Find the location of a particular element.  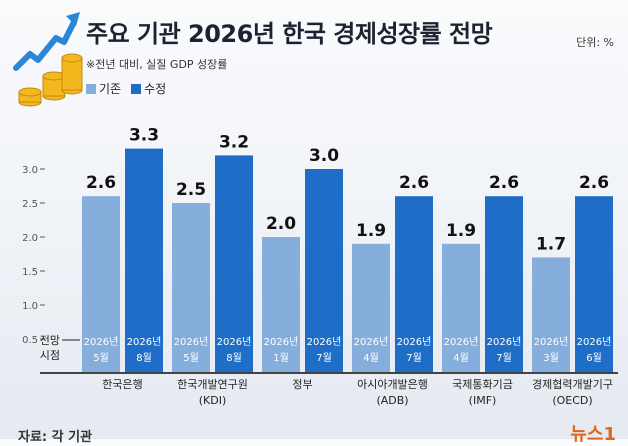

legend-item-revised: 수정 is located at coordinates (148, 88).